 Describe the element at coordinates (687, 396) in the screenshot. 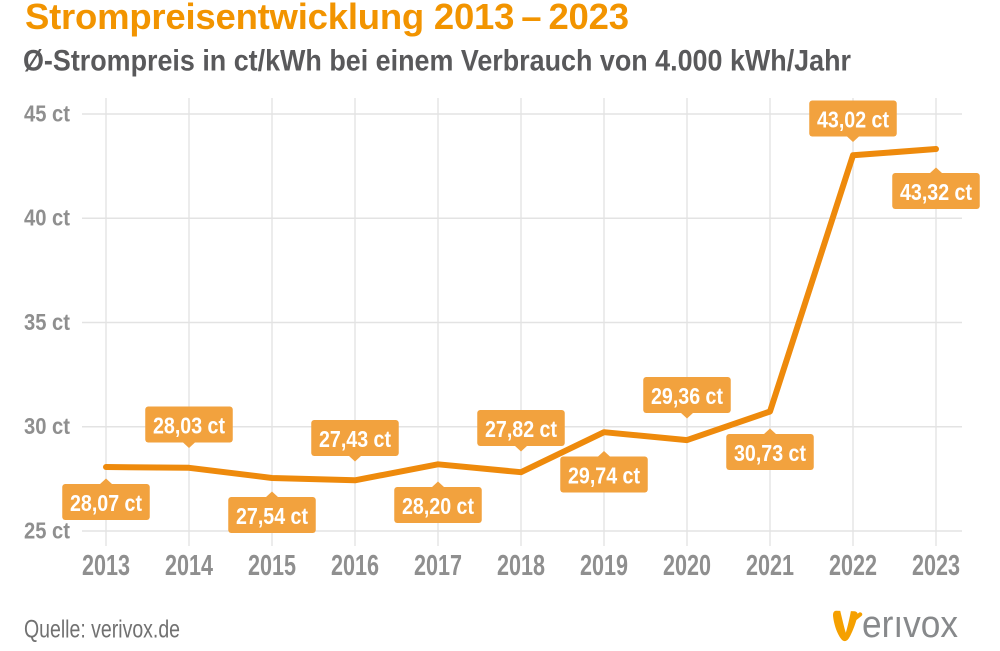

I see `svg-text: 29,36 ct` at that location.